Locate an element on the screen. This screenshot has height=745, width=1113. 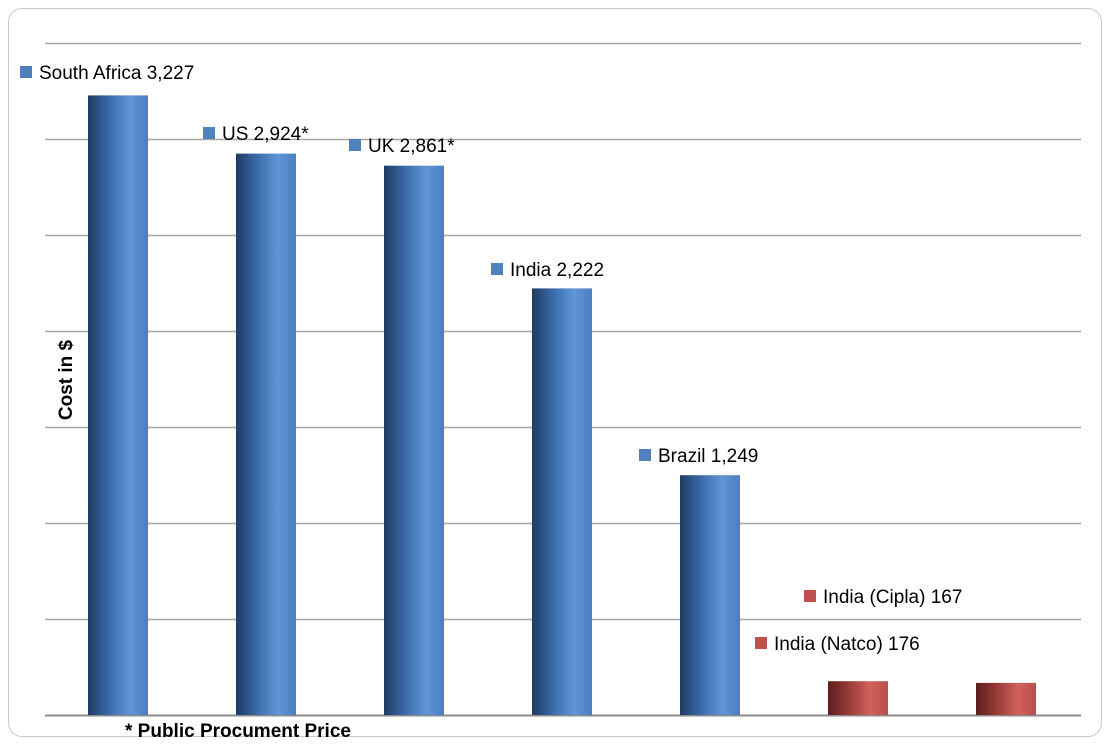
data-label: South Africa 3,227 is located at coordinates (107, 73).